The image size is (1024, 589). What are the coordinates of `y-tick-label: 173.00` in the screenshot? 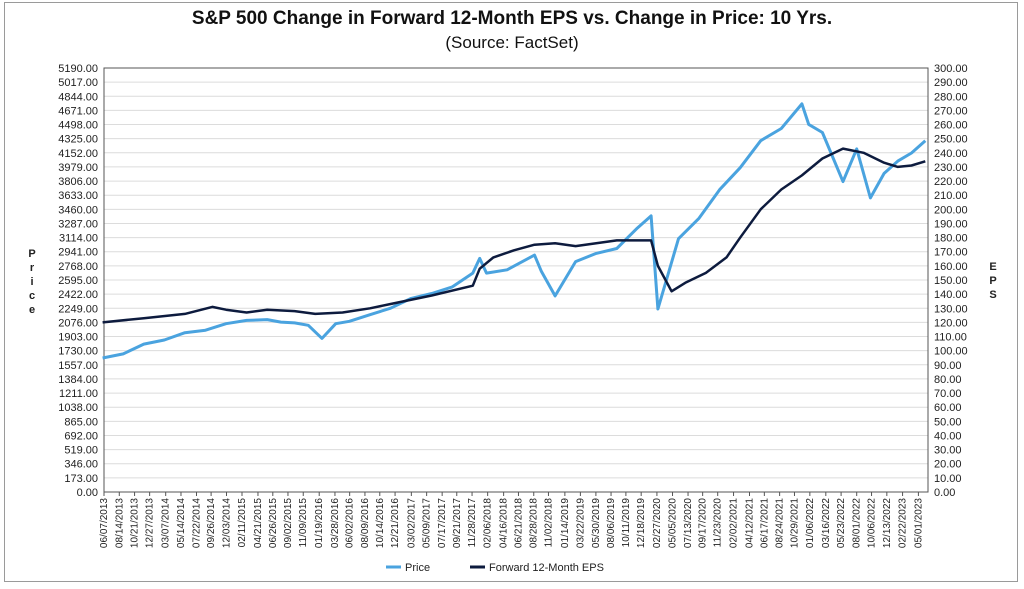 It's located at (81, 479).